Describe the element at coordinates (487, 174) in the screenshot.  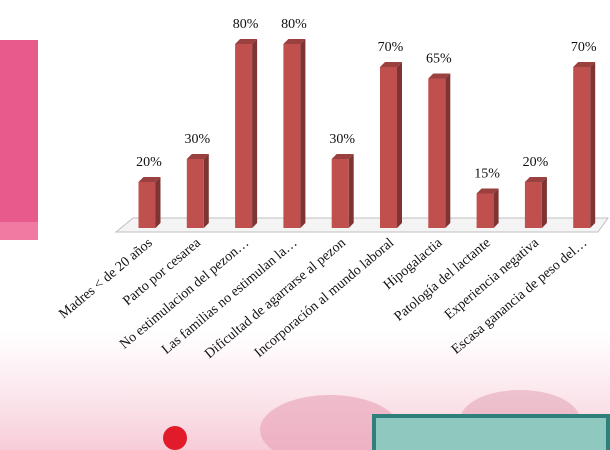
I see `data-label: 15%` at that location.